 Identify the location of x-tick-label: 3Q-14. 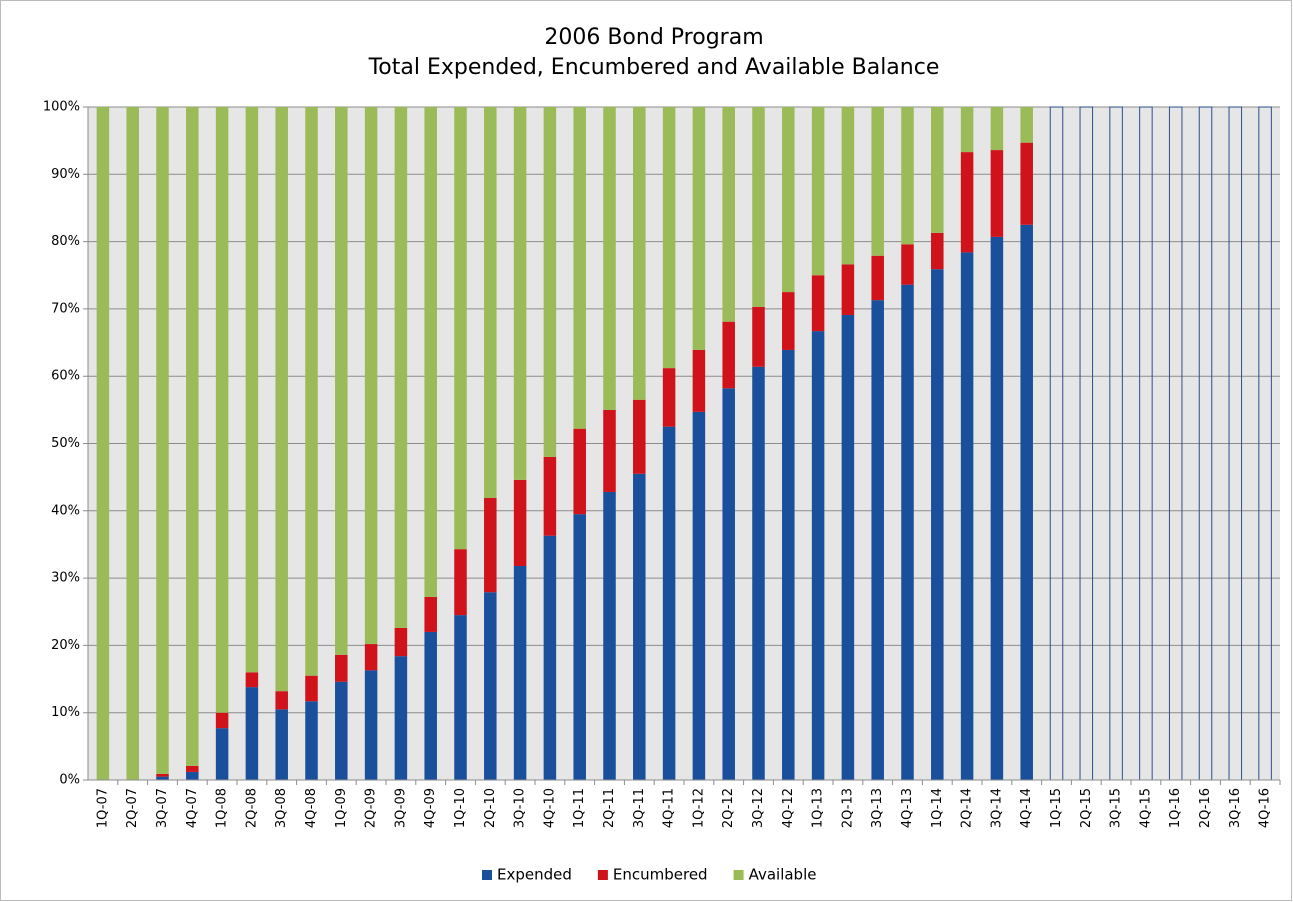
(996, 808).